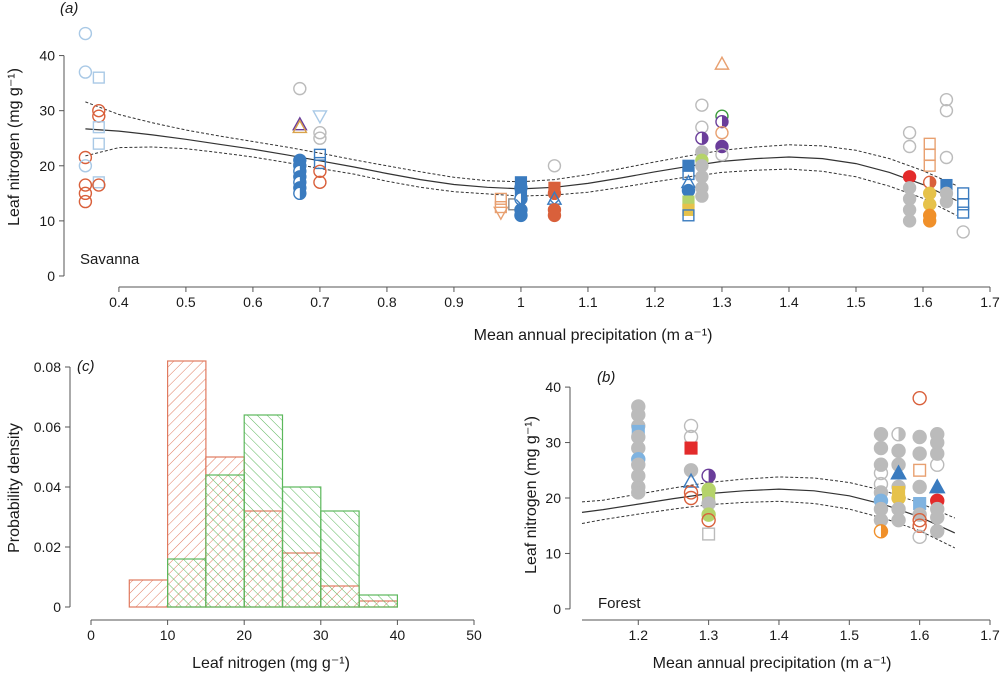 The height and width of the screenshot is (677, 1000). What do you see at coordinates (454, 302) in the screenshot?
I see `panel-a-x-tick-label: 0.9` at bounding box center [454, 302].